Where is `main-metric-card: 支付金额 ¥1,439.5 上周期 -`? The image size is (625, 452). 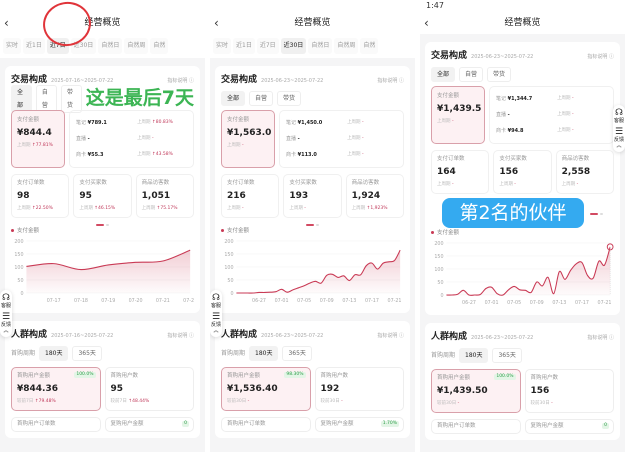 main-metric-card: 支付金额 ¥1,439.5 上周期 - is located at coordinates (458, 115).